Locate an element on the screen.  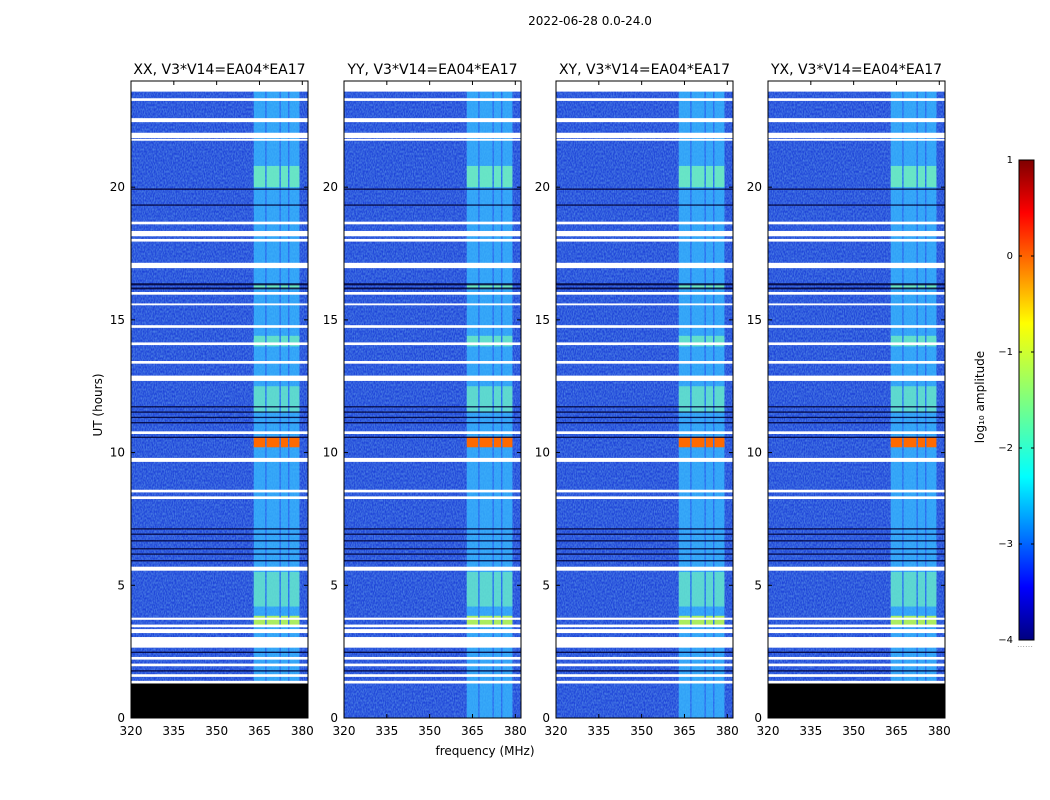
x-axis-label: frequency (MHz) is located at coordinates (485, 751).